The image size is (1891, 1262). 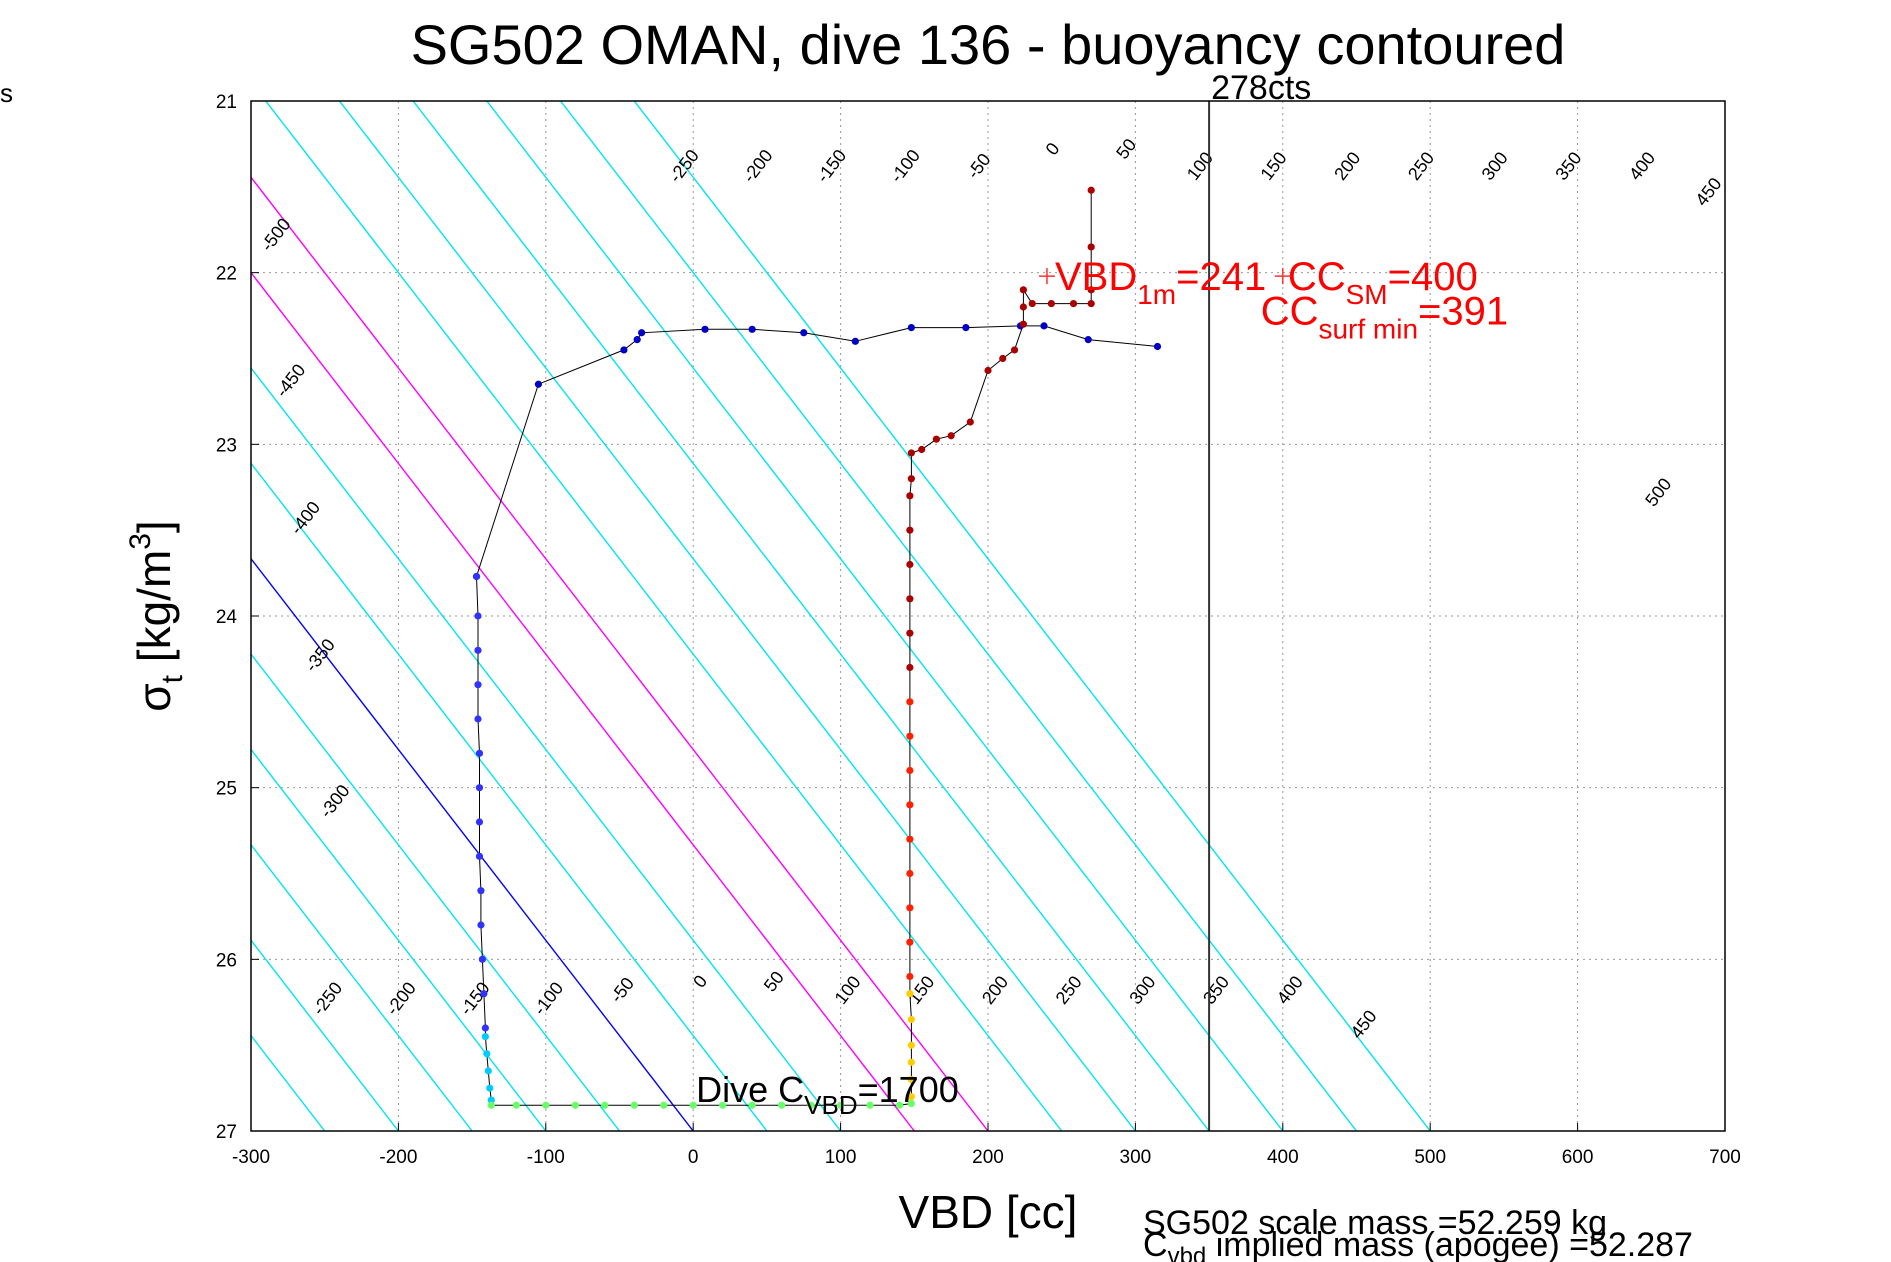 I want to click on implied-mass-main: C, so click(x=1155, y=1244).